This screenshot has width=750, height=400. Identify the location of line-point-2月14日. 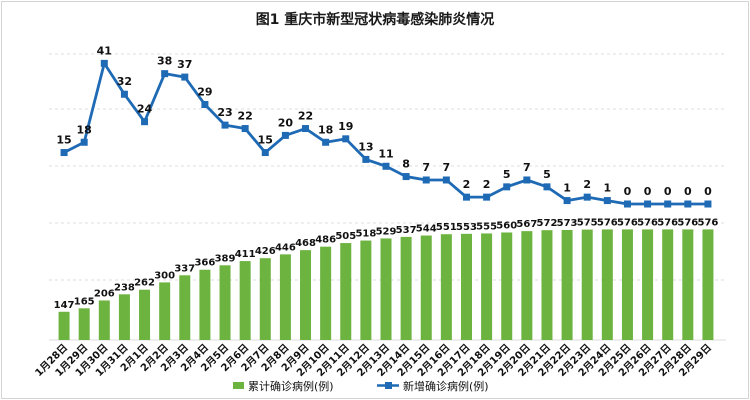
(406, 177).